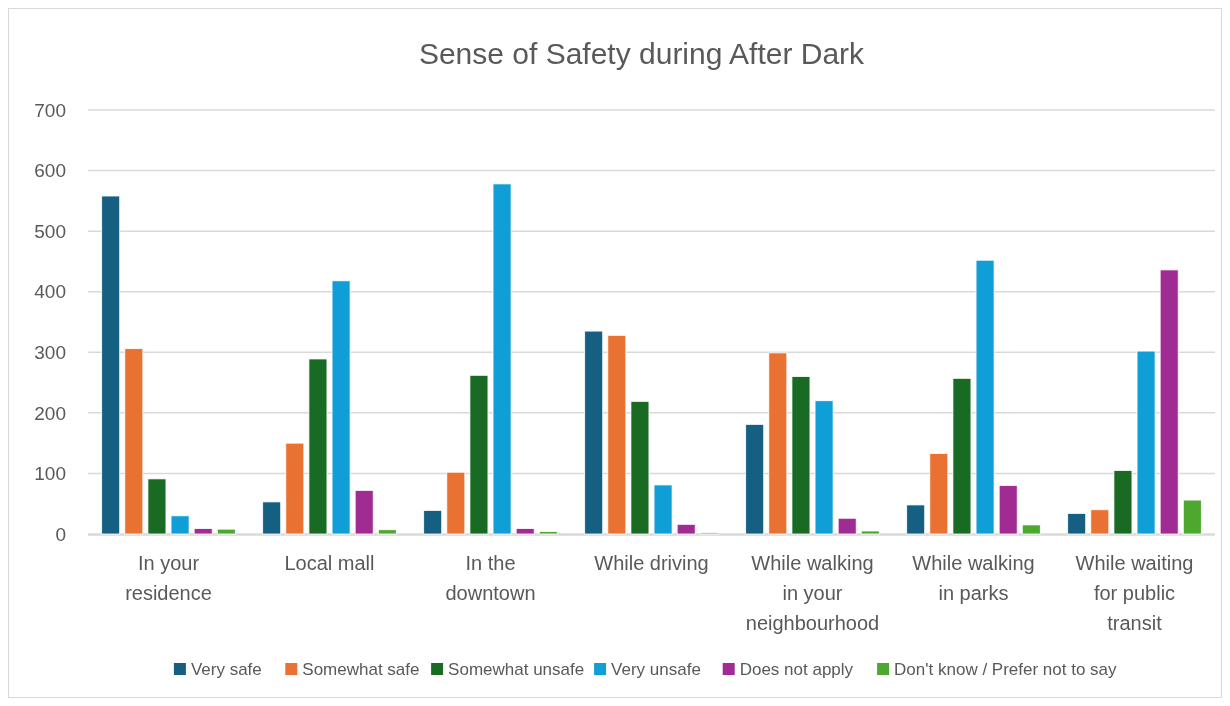 This screenshot has height=706, width=1230. What do you see at coordinates (60, 534) in the screenshot?
I see `y-tick-label: 0` at bounding box center [60, 534].